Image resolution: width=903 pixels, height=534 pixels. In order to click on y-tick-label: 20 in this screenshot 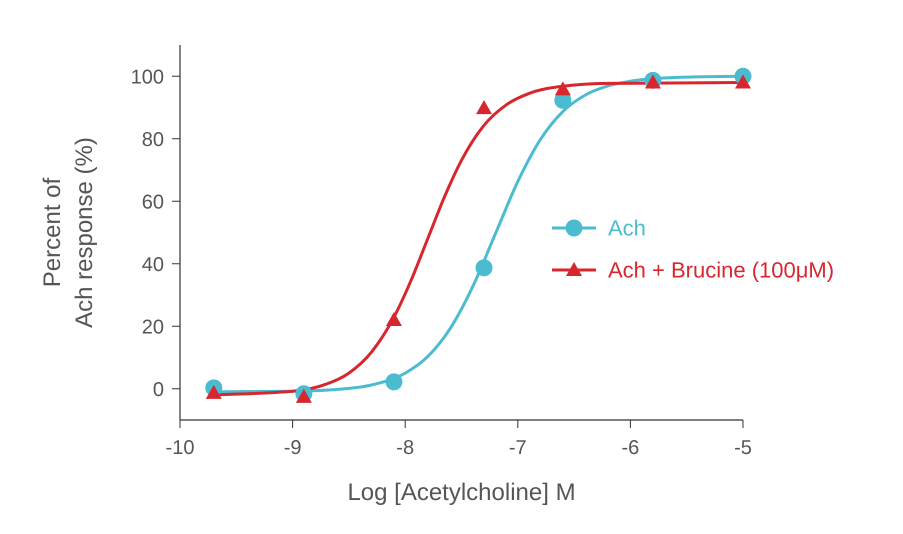, I will do `click(153, 327)`.